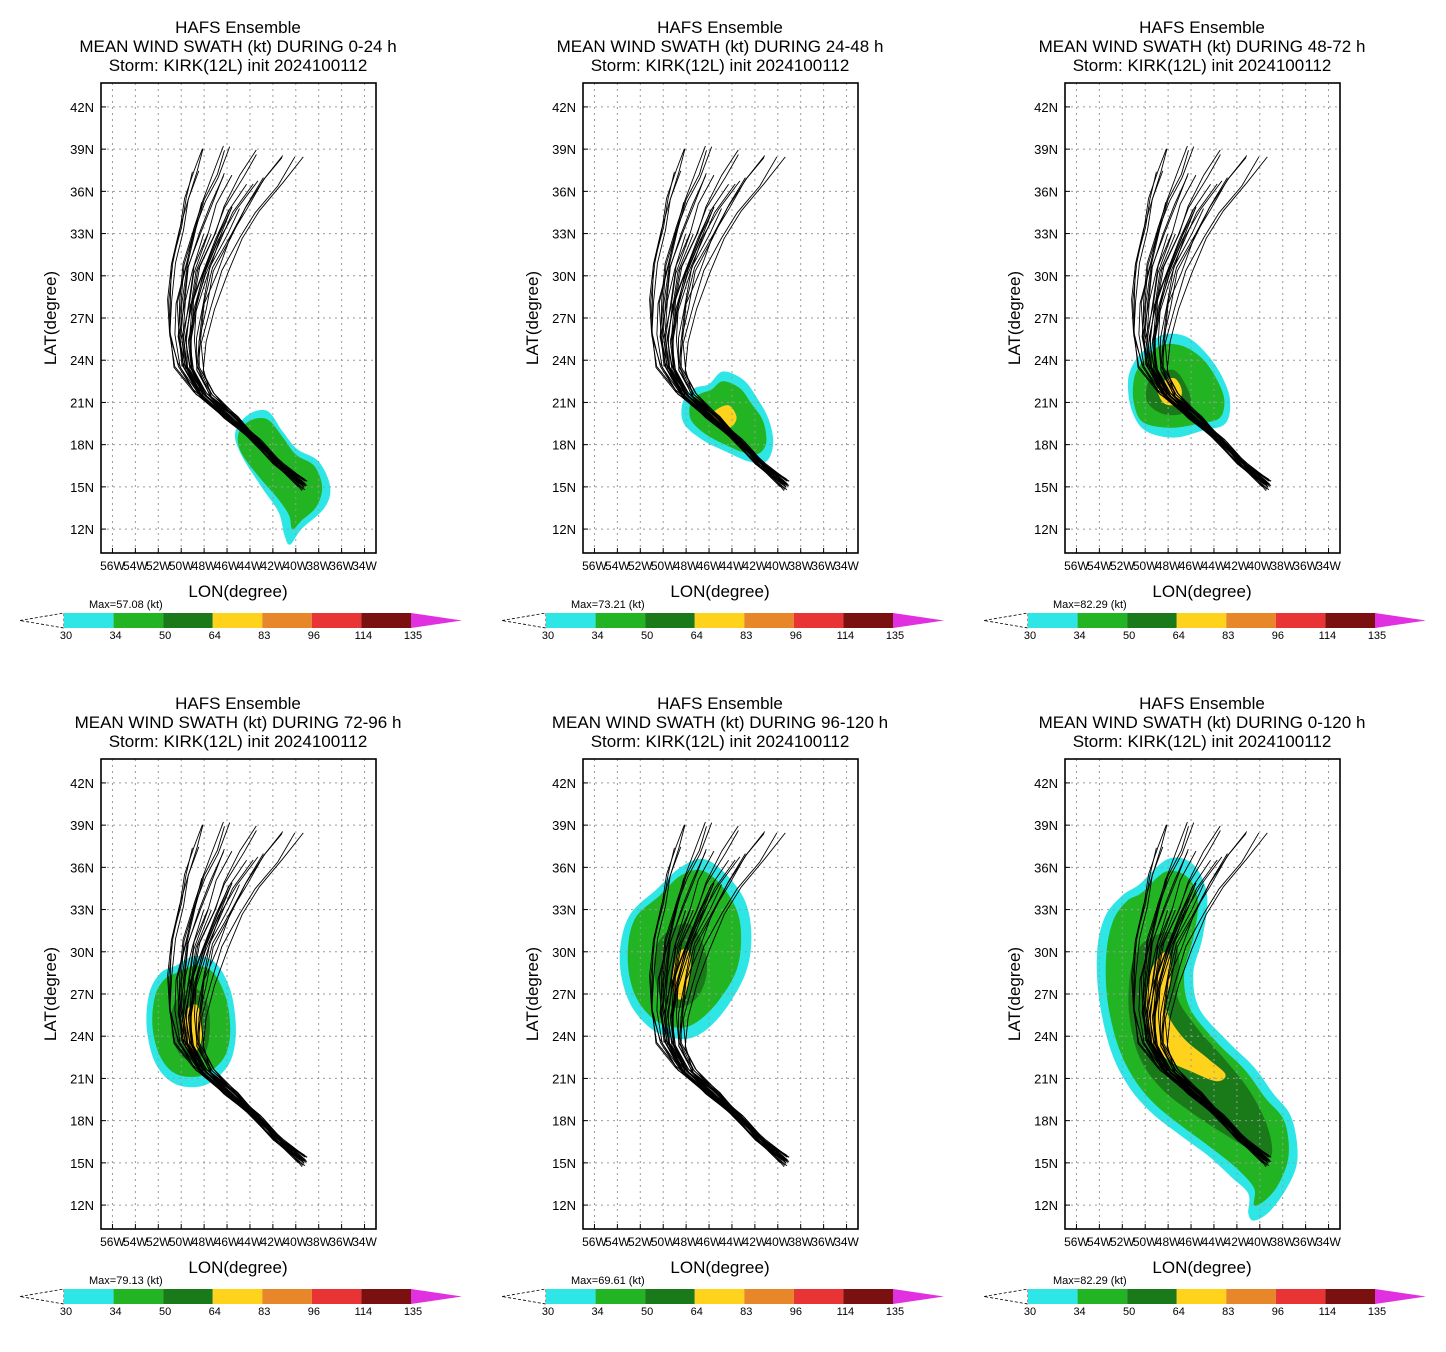  What do you see at coordinates (112, 1242) in the screenshot?
I see `x-tick-label: 56W` at bounding box center [112, 1242].